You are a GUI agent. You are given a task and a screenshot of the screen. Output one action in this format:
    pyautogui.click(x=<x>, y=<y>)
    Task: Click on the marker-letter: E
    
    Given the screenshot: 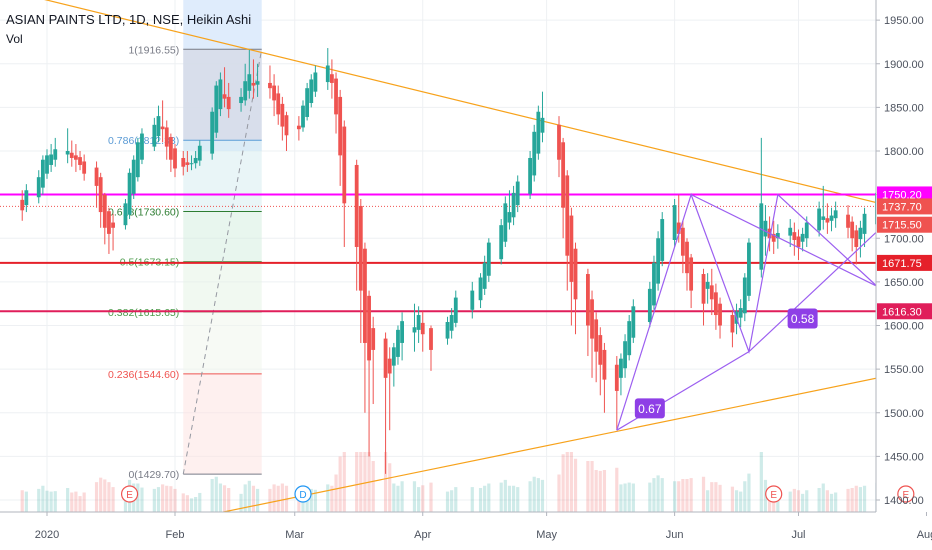 What is the action you would take?
    pyautogui.click(x=773, y=495)
    